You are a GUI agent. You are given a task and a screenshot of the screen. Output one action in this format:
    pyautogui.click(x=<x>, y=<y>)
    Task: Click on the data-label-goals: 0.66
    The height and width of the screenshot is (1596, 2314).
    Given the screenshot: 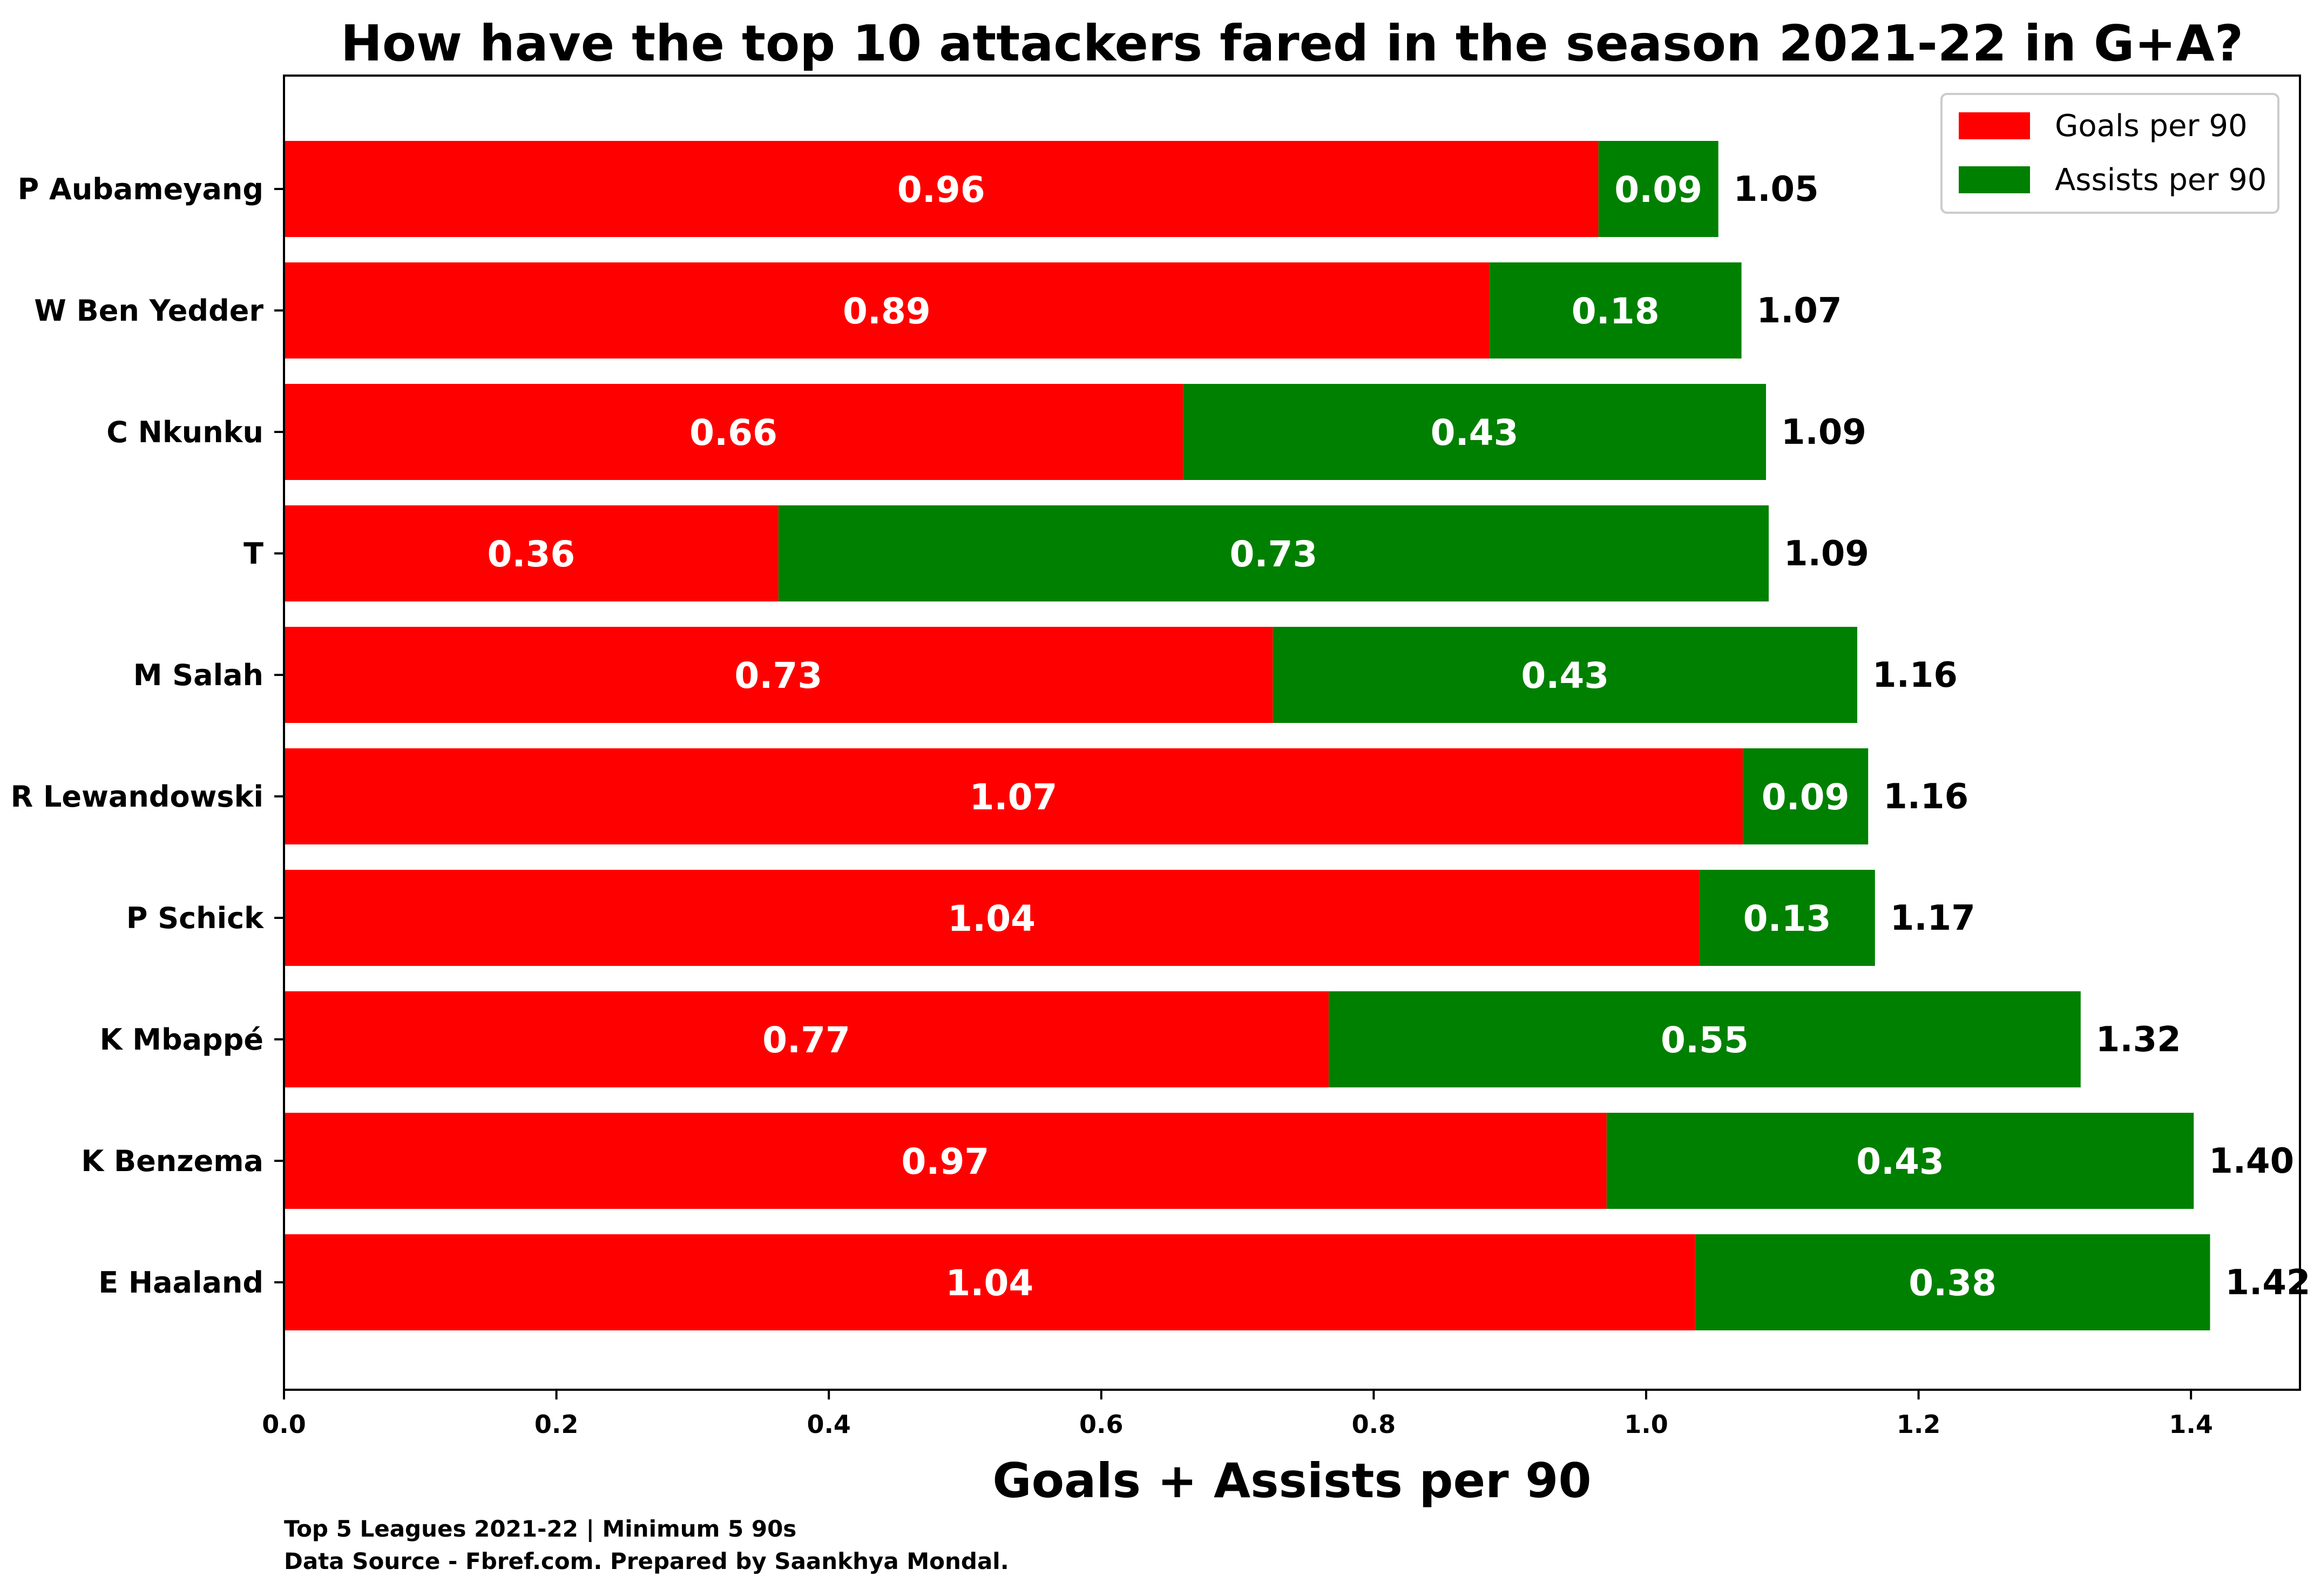 What is the action you would take?
    pyautogui.click(x=733, y=433)
    